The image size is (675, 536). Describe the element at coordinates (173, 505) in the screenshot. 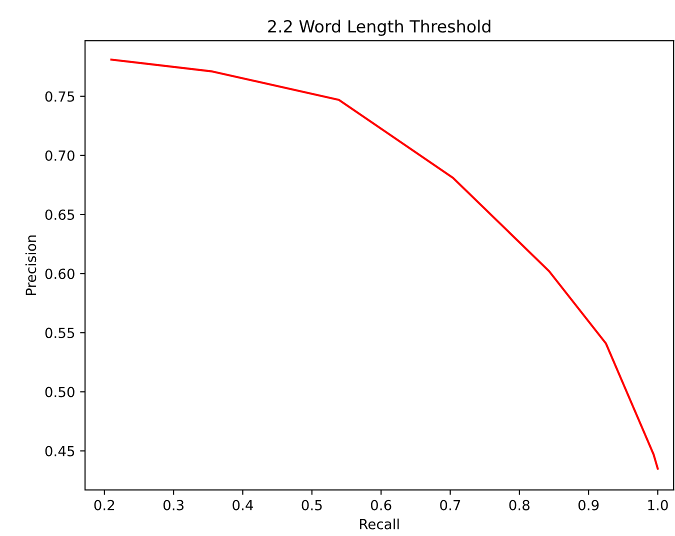

I see `x-tick-label: 0.3` at that location.